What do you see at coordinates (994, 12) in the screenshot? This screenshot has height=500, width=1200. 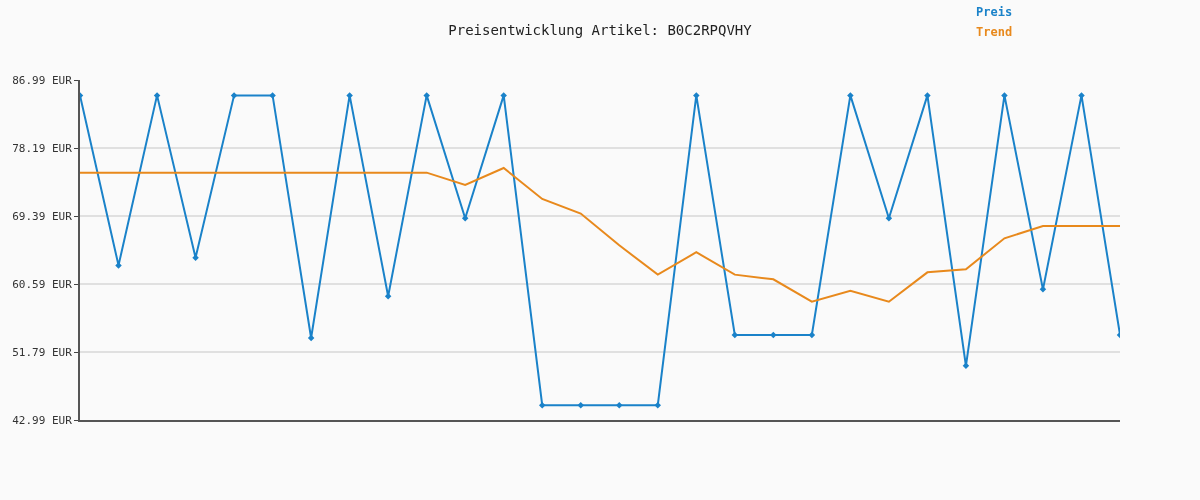 I see `text: Preis` at bounding box center [994, 12].